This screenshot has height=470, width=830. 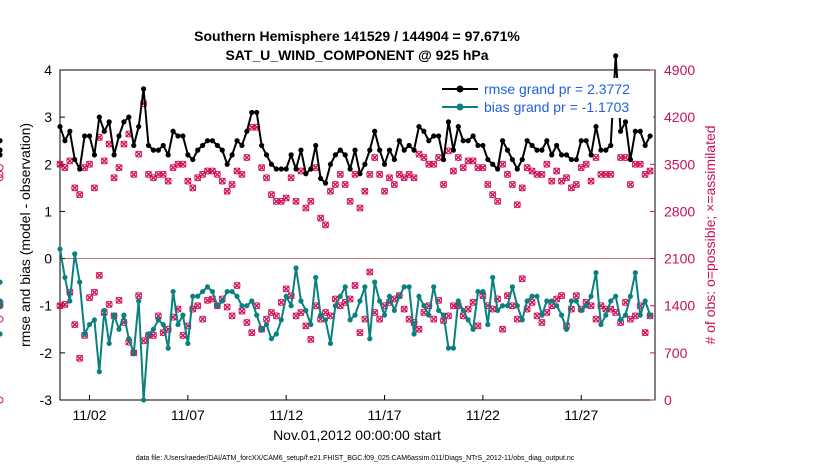 I want to click on y2-tick-label: 700, so click(x=676, y=353).